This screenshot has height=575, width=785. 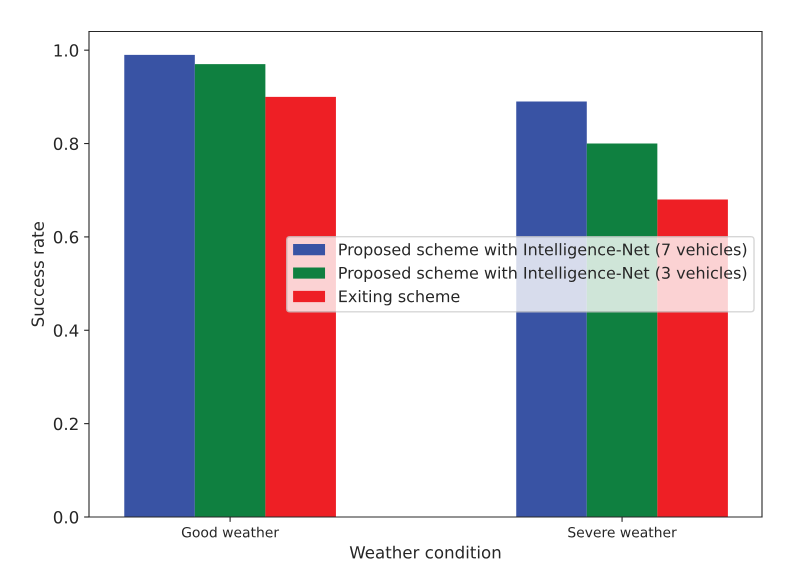 I want to click on y-axis-title: Success rate, so click(x=37, y=274).